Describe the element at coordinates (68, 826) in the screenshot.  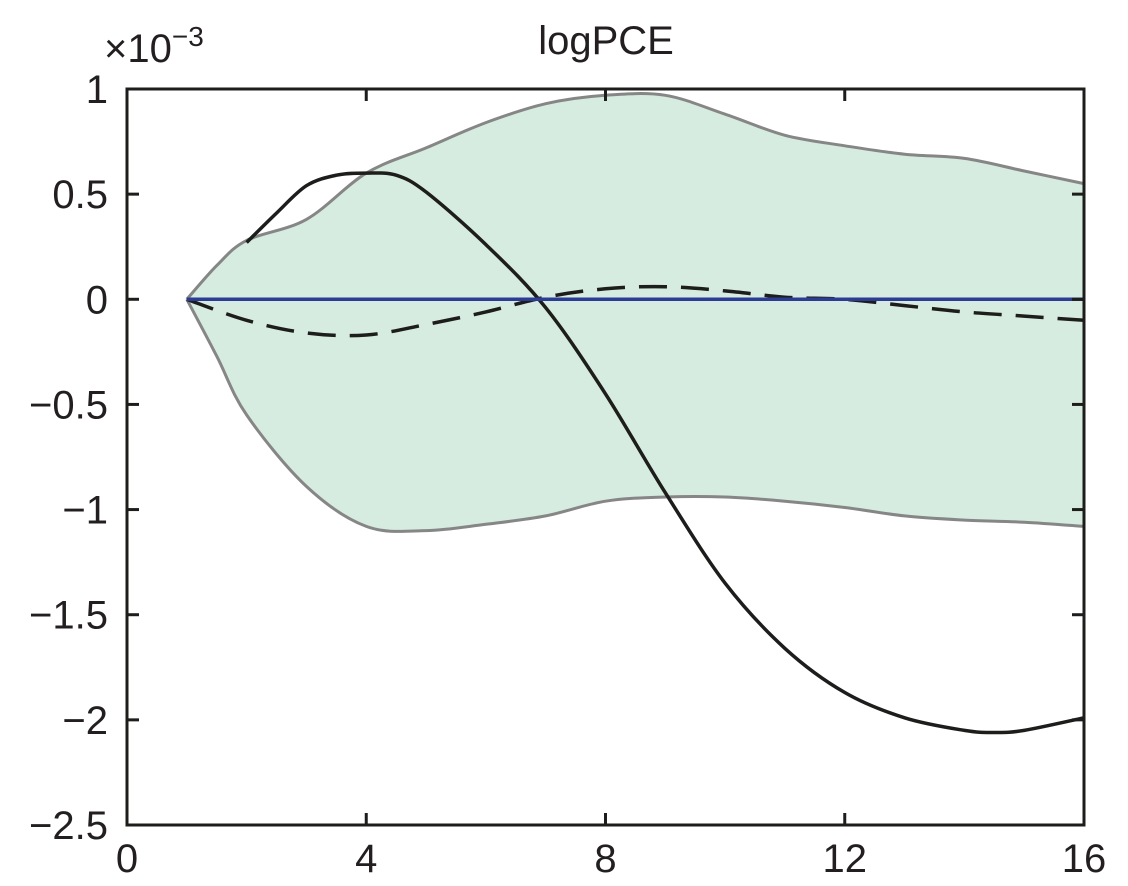
I see `y-tick-label: −2.5` at that location.